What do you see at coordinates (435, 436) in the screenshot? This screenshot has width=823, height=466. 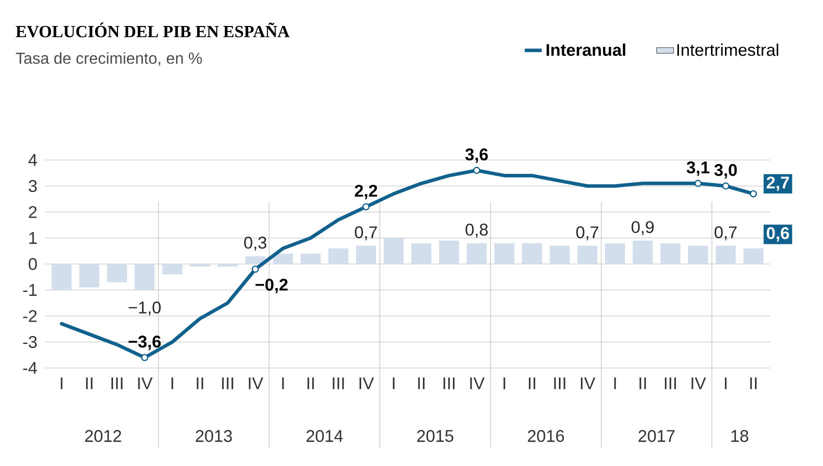 I see `text: 2015` at bounding box center [435, 436].